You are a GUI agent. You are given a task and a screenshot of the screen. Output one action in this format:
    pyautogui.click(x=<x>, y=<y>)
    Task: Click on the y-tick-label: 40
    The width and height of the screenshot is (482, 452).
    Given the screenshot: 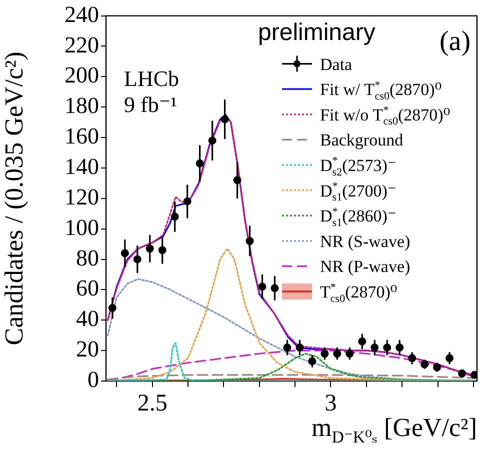 What is the action you would take?
    pyautogui.click(x=87, y=319)
    